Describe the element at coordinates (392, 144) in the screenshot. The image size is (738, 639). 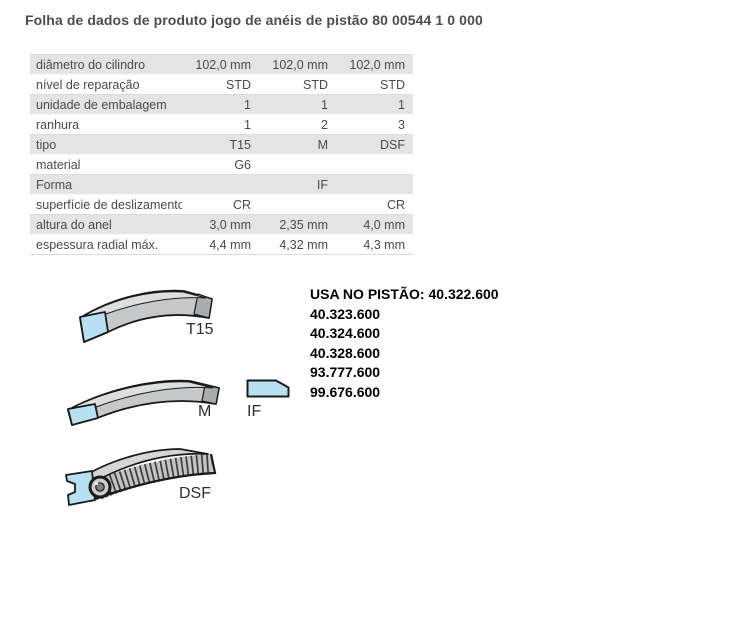
I see `row-value: DSF` at that location.